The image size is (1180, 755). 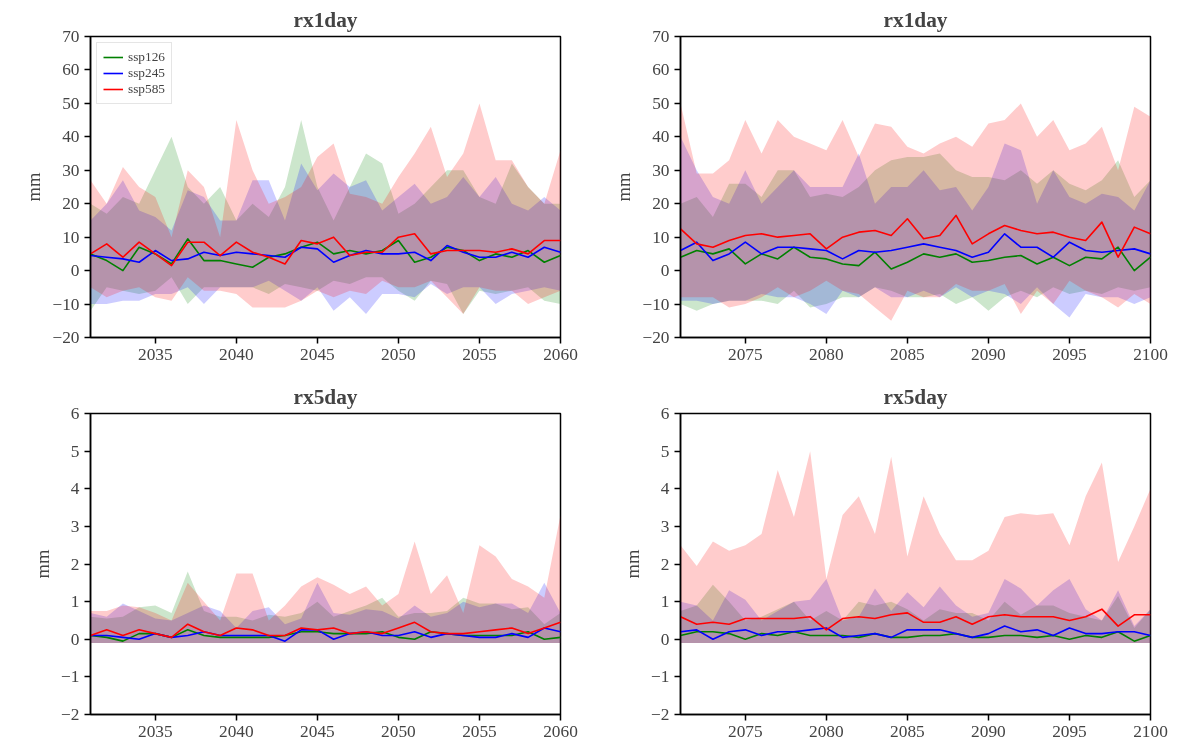 I want to click on legend-label: ssp245, so click(x=147, y=73).